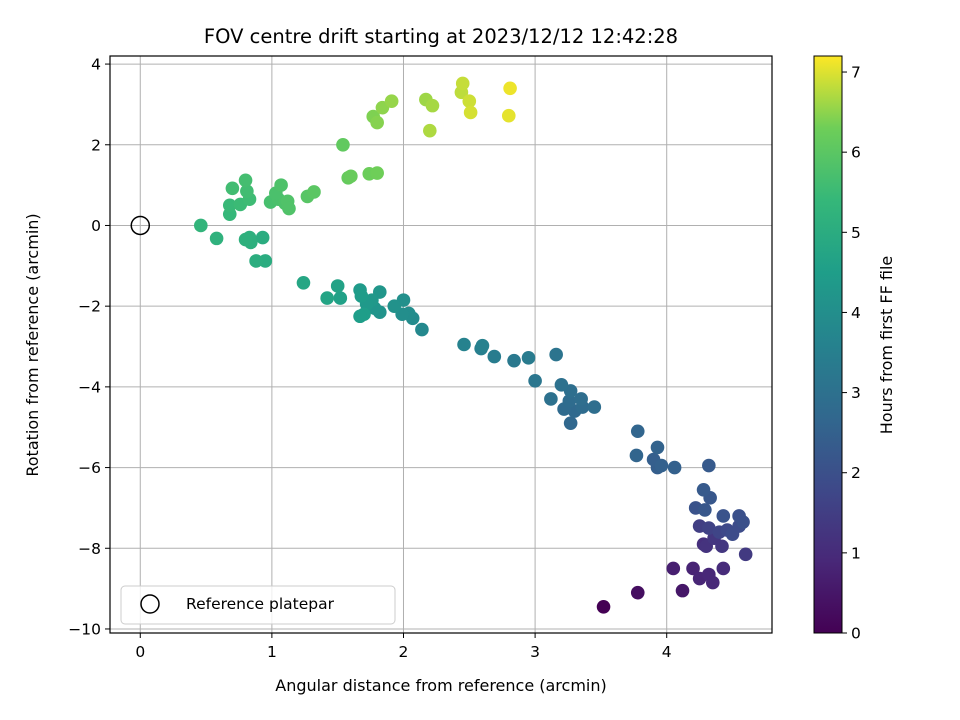 The image size is (960, 720). I want to click on x-tick-label: 2, so click(404, 652).